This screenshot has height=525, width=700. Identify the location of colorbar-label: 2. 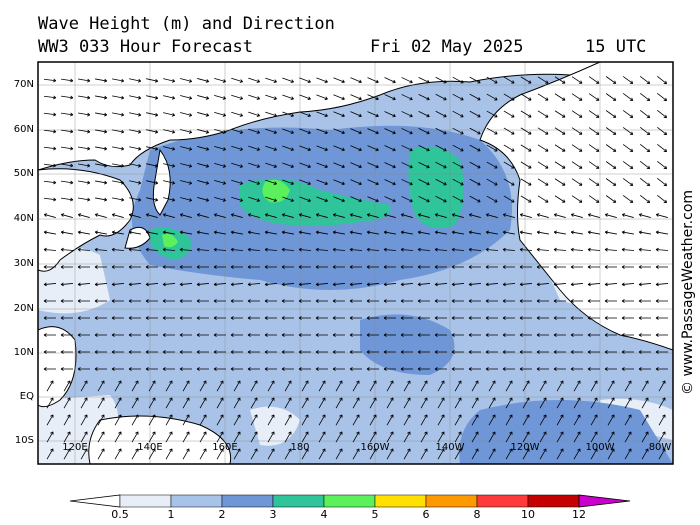
(222, 514).